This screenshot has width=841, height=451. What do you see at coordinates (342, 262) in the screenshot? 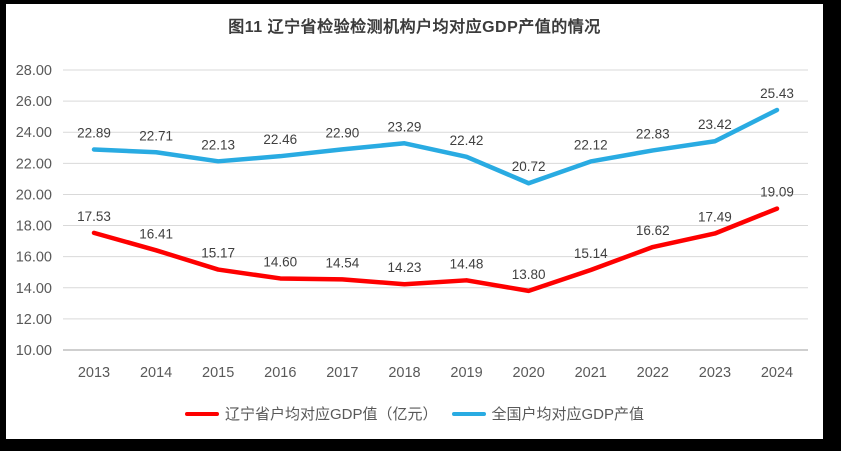
I see `data-label: 14.54` at bounding box center [342, 262].